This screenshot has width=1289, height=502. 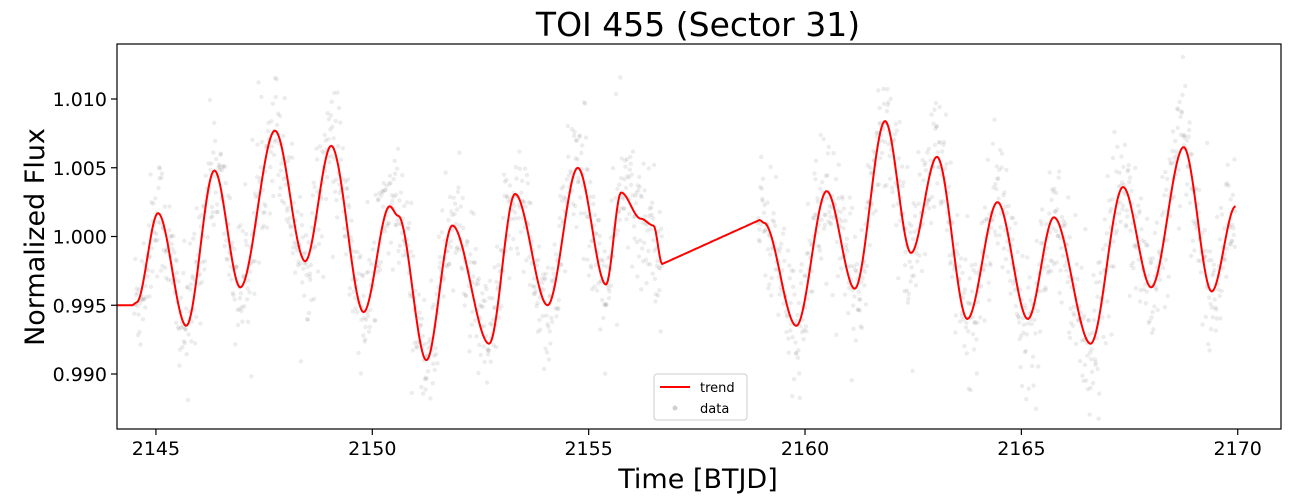 What do you see at coordinates (697, 24) in the screenshot?
I see `chart-title: TOI 455 (Sector 31)` at bounding box center [697, 24].